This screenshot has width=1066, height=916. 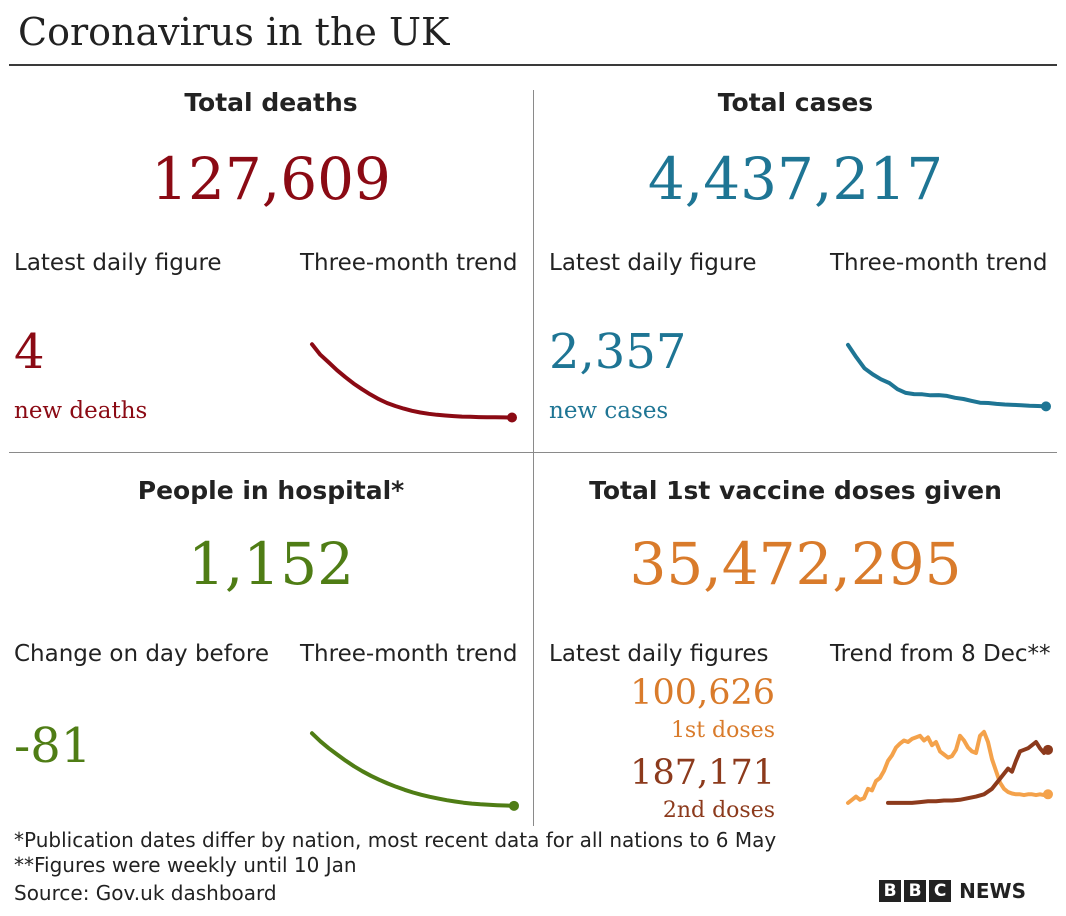 What do you see at coordinates (659, 654) in the screenshot?
I see `vaccine-latest-label: Latest daily figures` at bounding box center [659, 654].